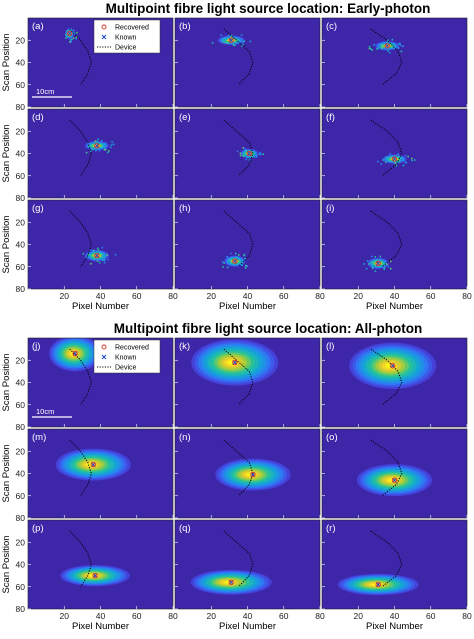 The width and height of the screenshot is (474, 639). What do you see at coordinates (45, 91) in the screenshot?
I see `scale-bar-label: 10cm` at bounding box center [45, 91].